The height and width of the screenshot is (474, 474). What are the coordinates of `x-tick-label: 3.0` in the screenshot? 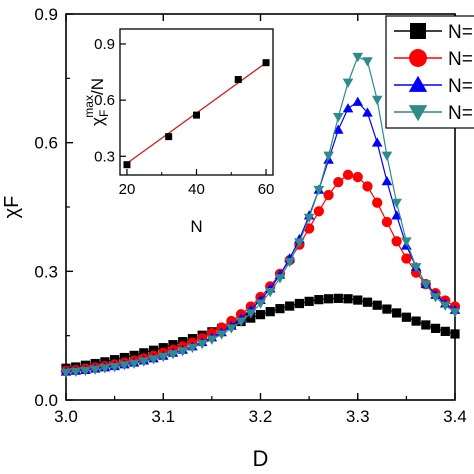 It's located at (66, 416).